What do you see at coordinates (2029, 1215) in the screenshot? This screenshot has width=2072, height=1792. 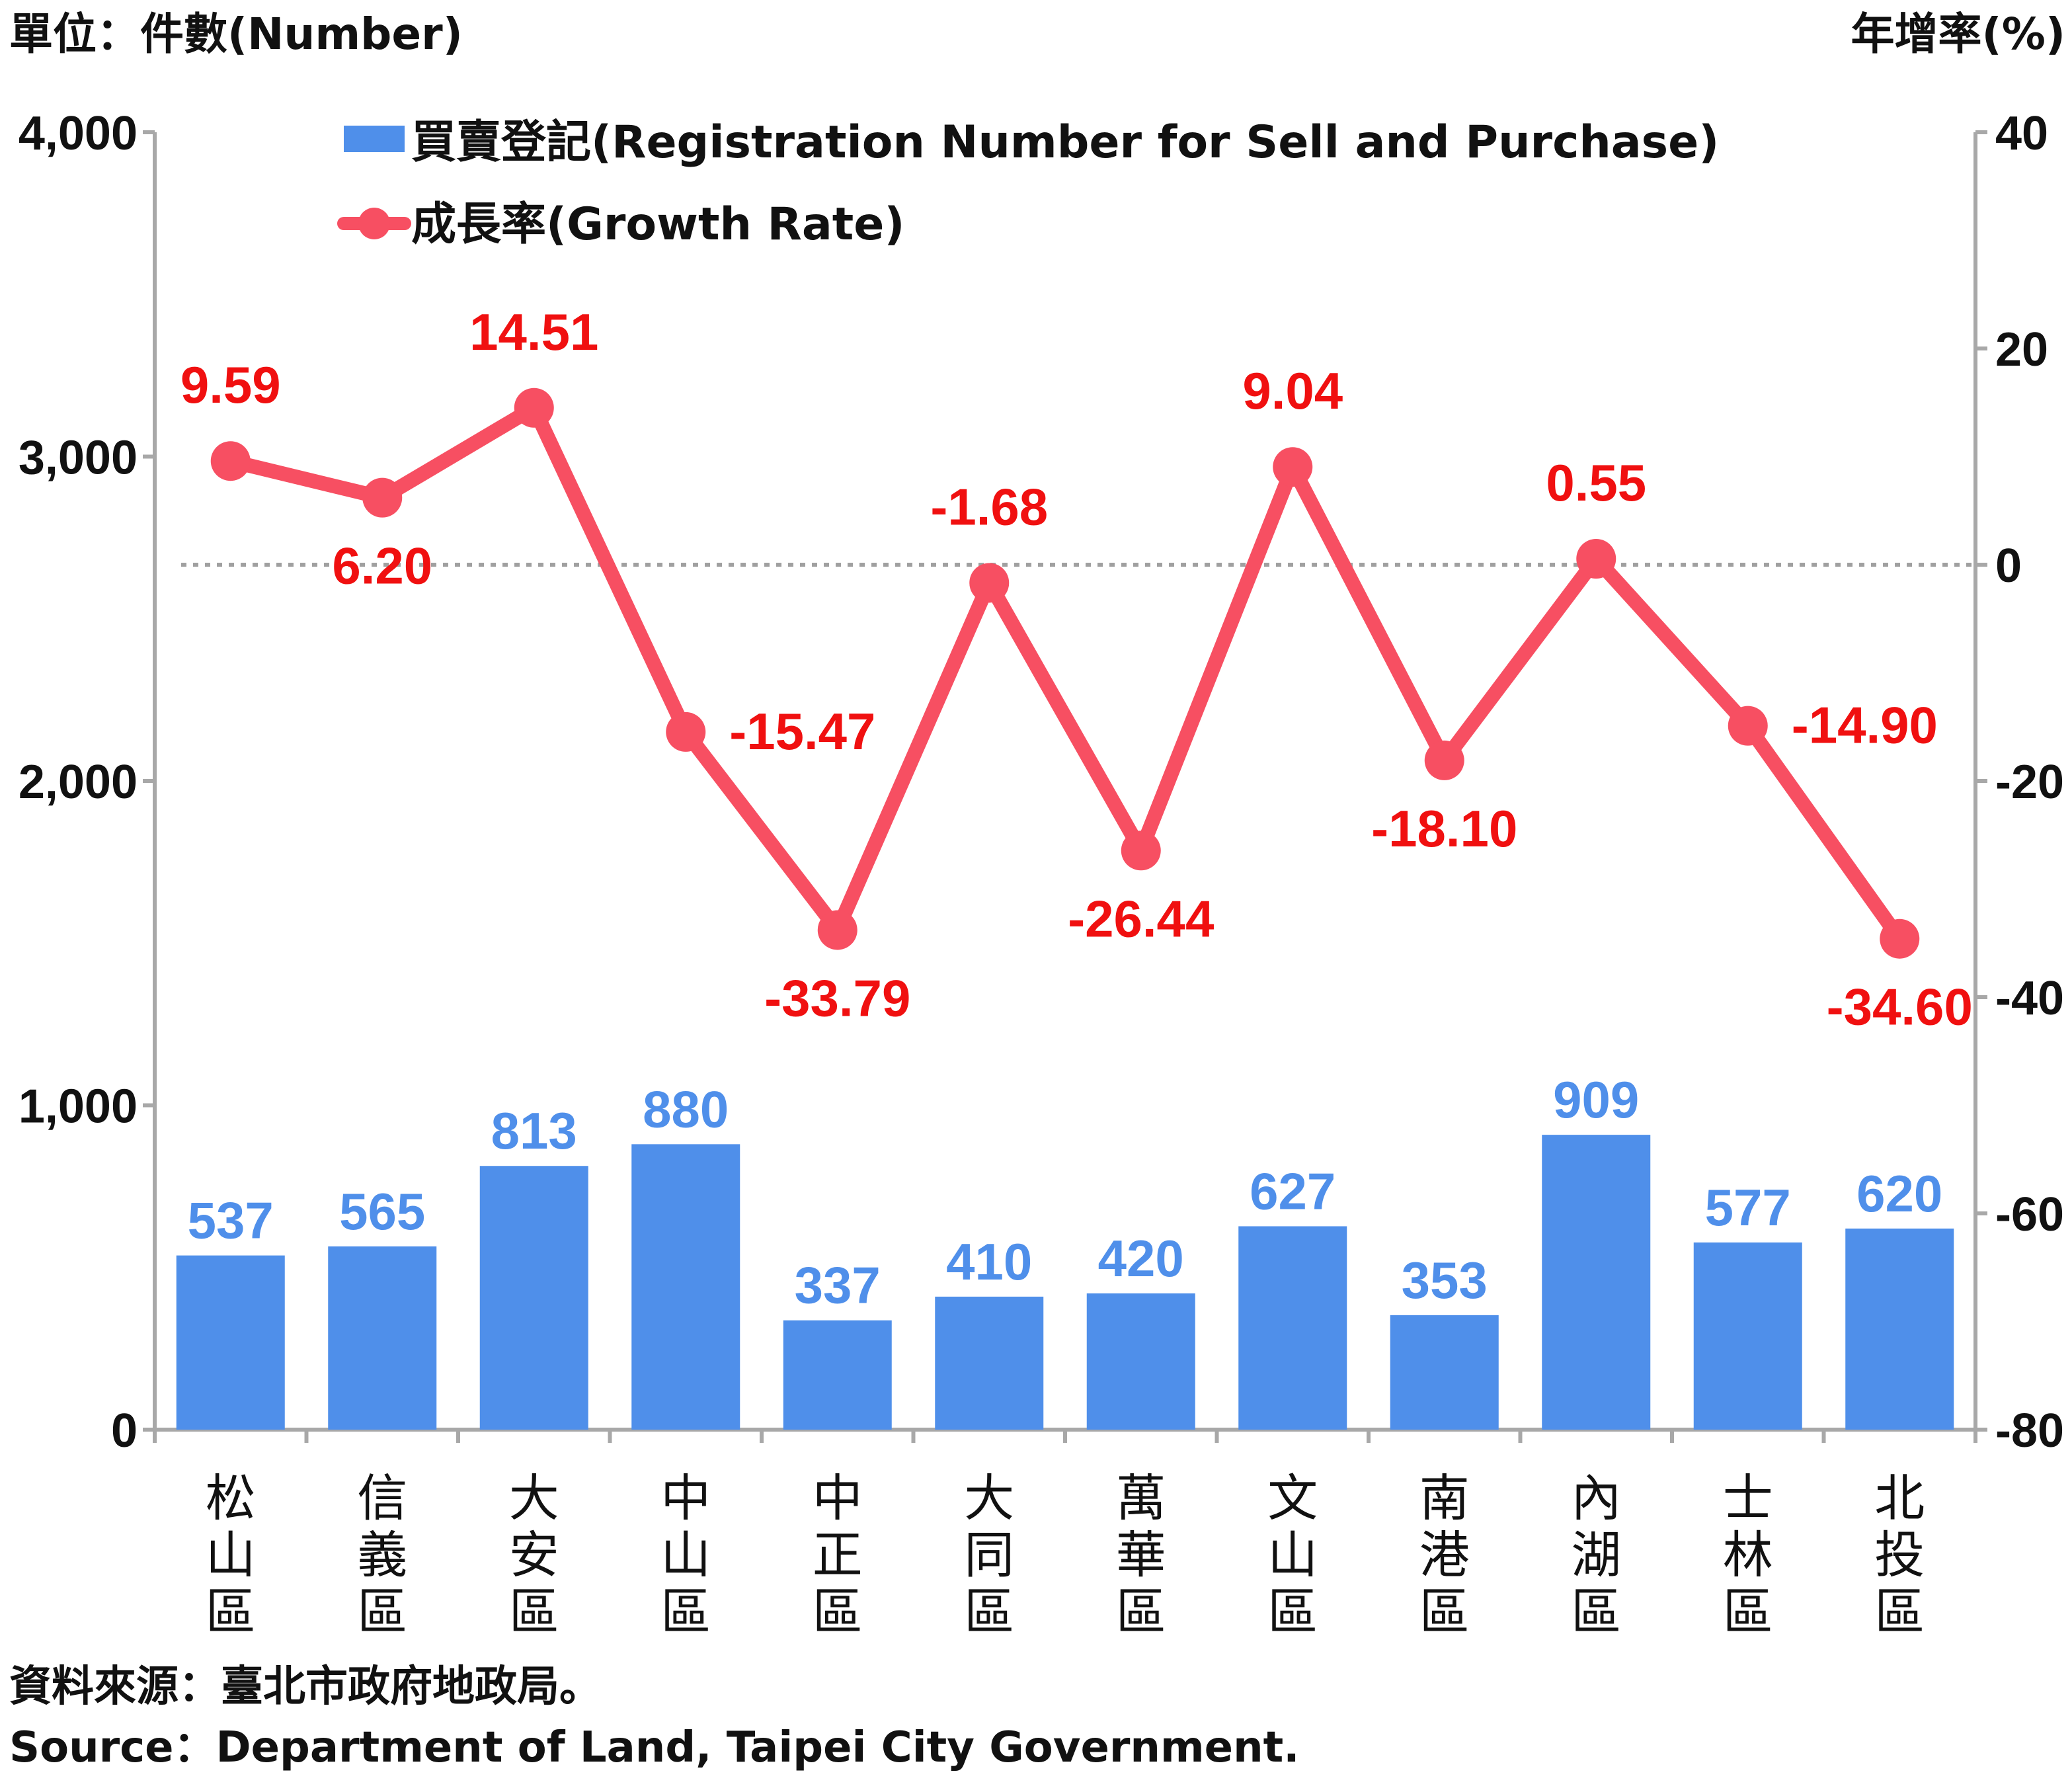 I see `right-y-tick-label: -60` at bounding box center [2029, 1215].